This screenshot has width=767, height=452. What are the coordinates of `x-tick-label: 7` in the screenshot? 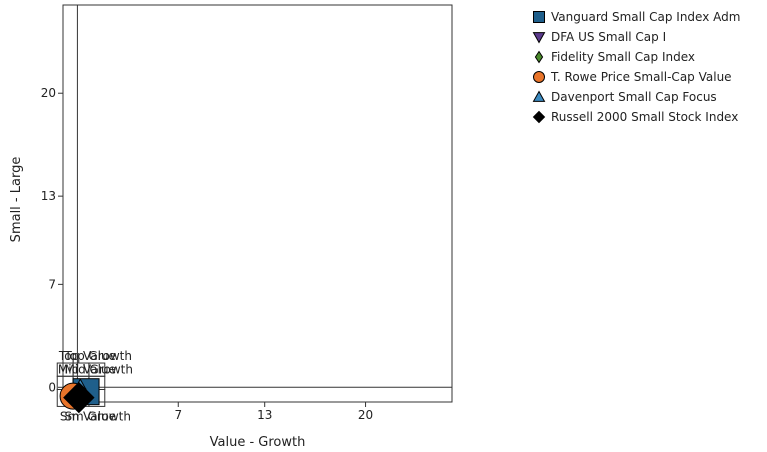 It's located at (178, 415).